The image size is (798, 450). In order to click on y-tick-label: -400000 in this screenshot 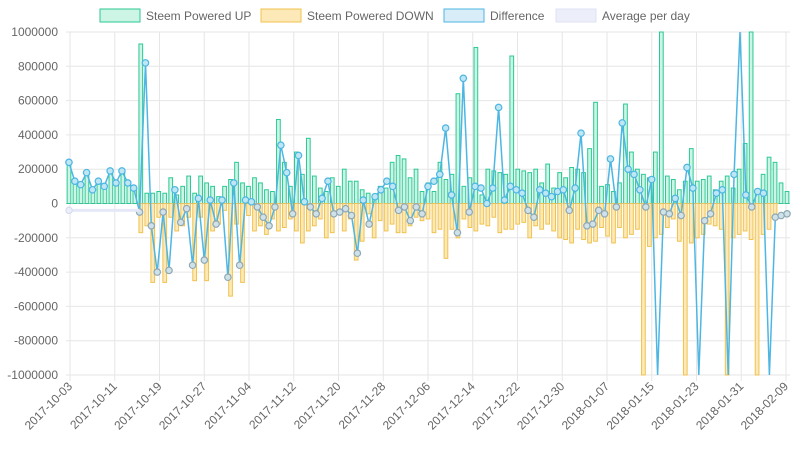, I will do `click(36, 272)`.